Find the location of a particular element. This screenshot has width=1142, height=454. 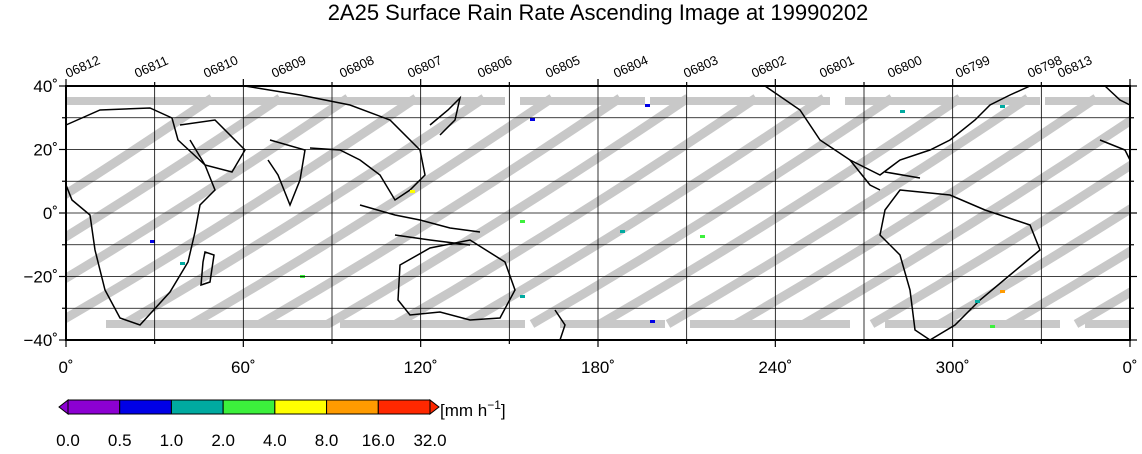

orbit-label: 06804 is located at coordinates (630, 66).